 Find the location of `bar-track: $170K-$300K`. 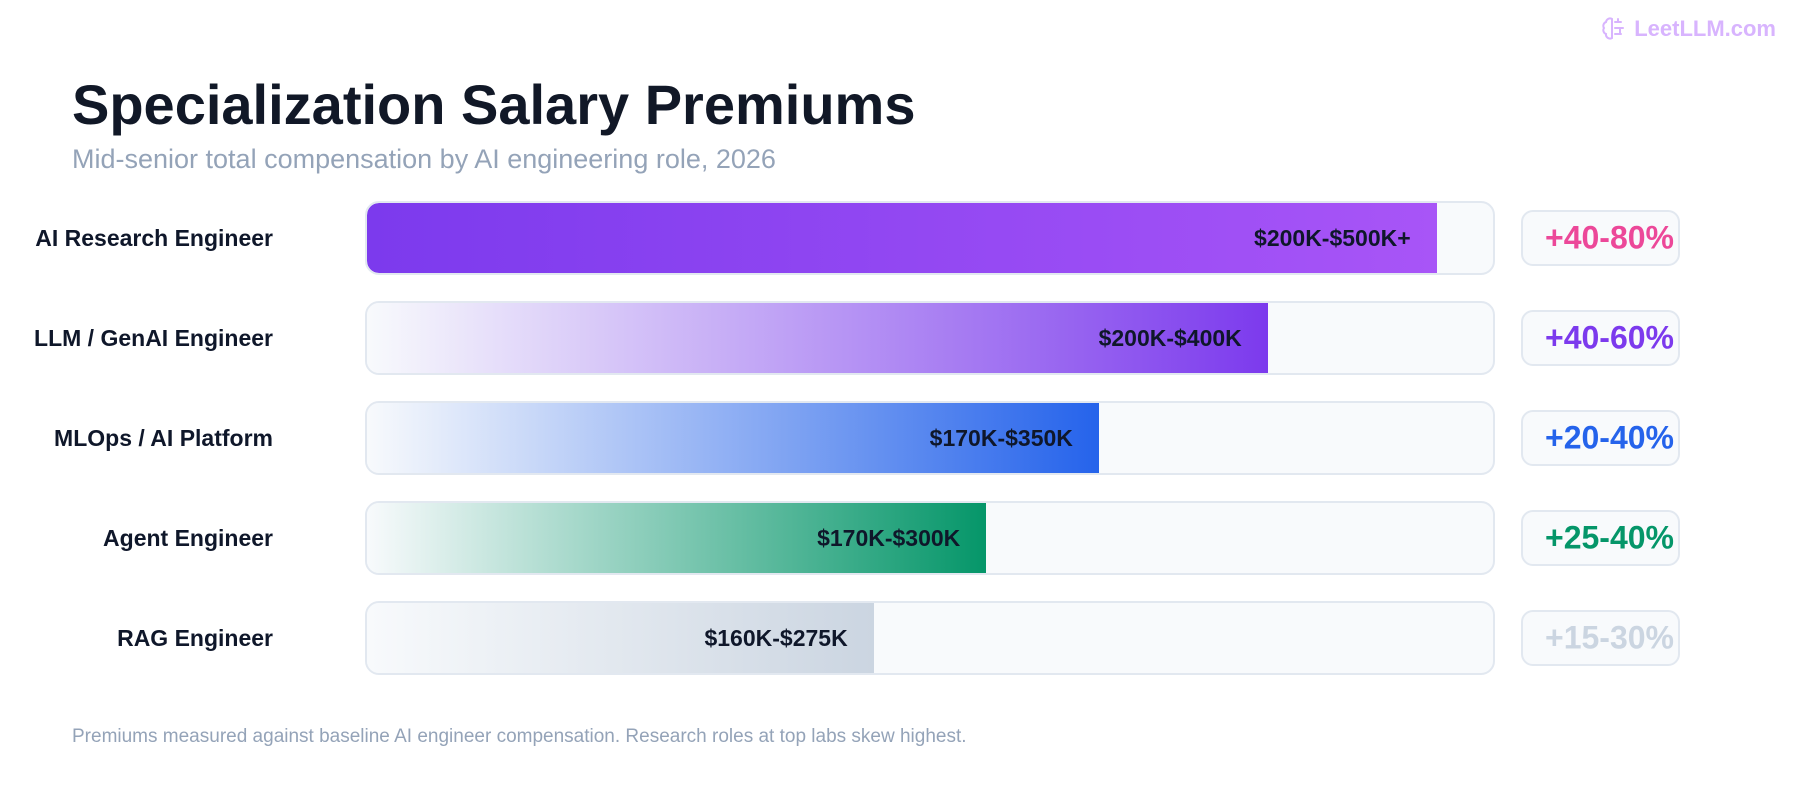

bar-track: $170K-$300K is located at coordinates (930, 538).